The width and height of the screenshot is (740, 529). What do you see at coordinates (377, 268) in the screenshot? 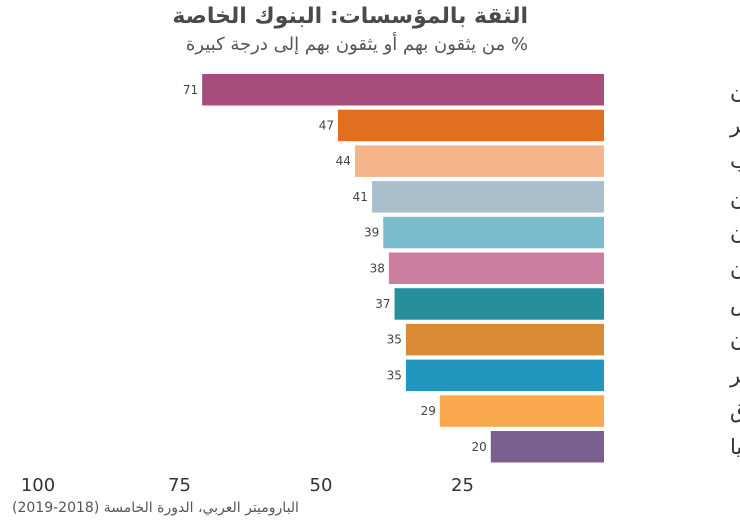
I see `data-label: 38` at bounding box center [377, 268].